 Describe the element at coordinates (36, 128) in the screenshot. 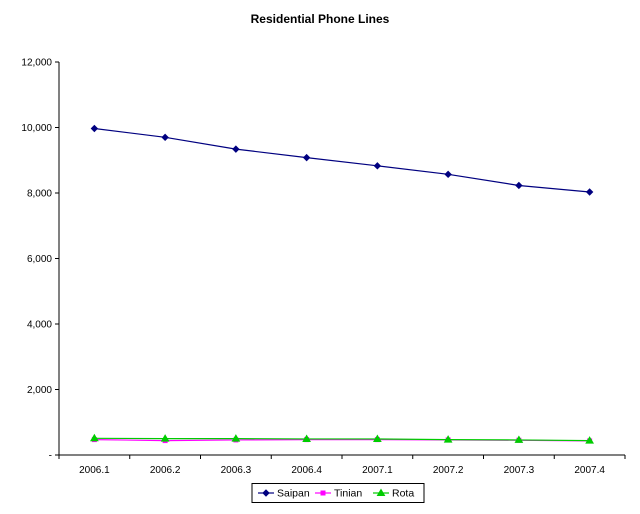

I see `y-tick-label: 10,000` at that location.